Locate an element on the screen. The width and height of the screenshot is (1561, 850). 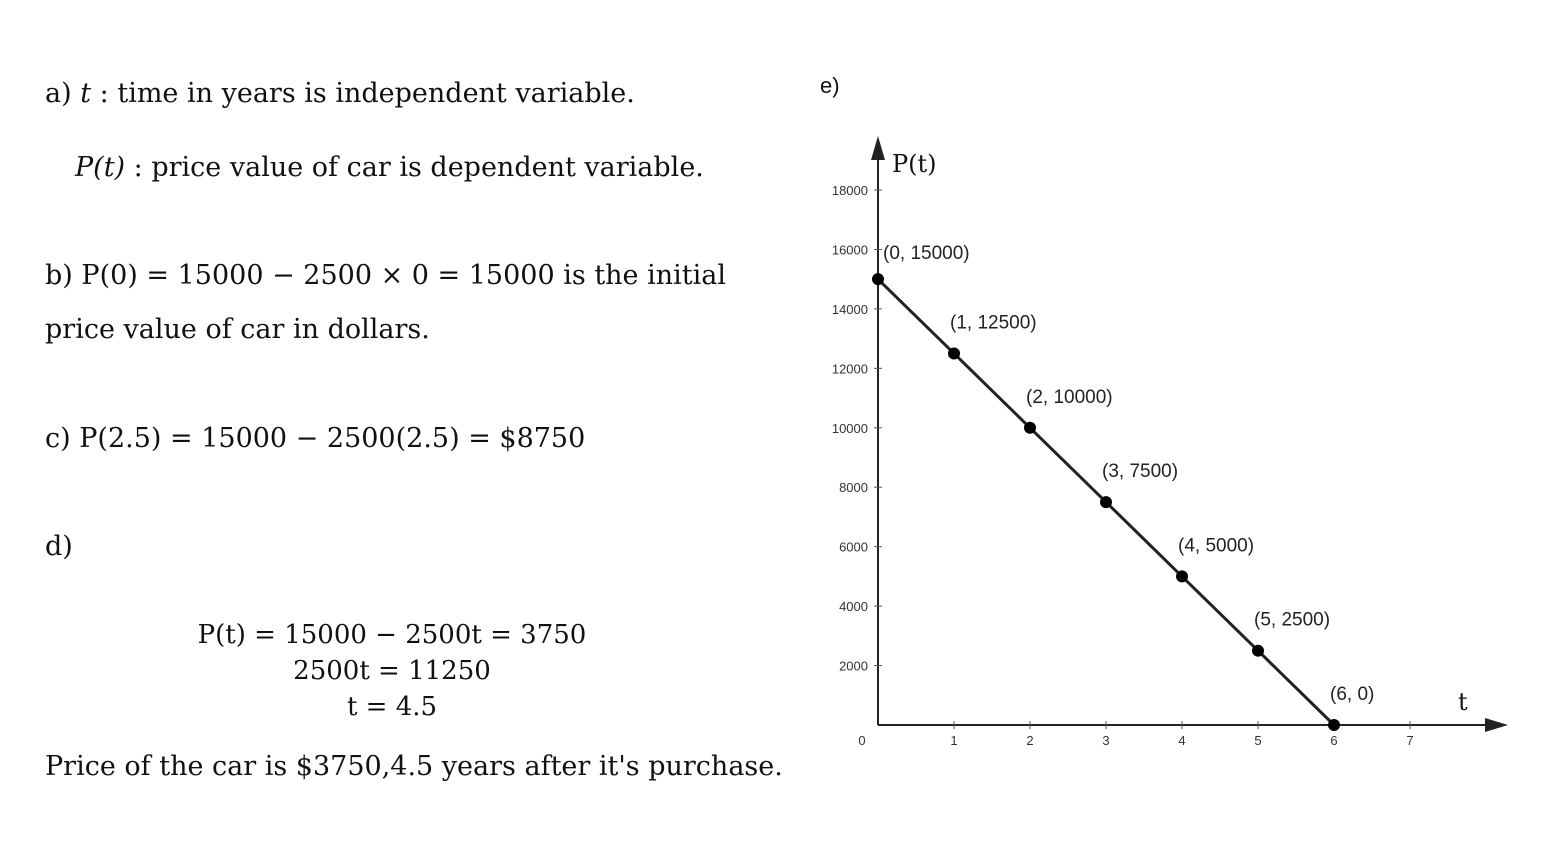
y-tick-label: 14000 is located at coordinates (850, 309).